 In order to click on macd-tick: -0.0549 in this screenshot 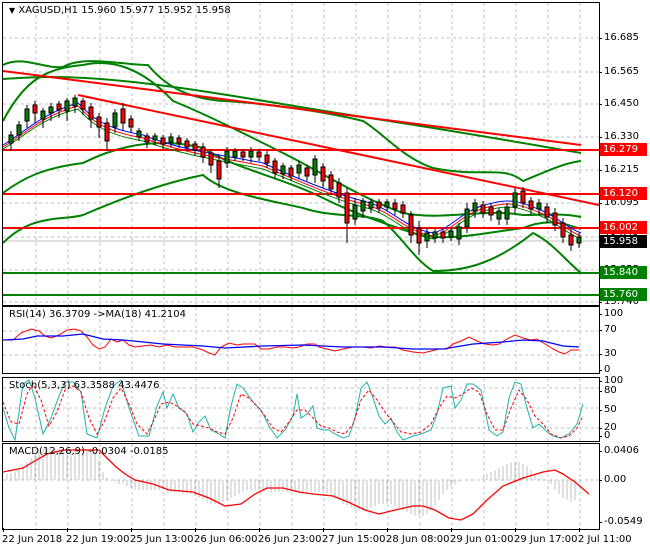, I will do `click(621, 521)`.